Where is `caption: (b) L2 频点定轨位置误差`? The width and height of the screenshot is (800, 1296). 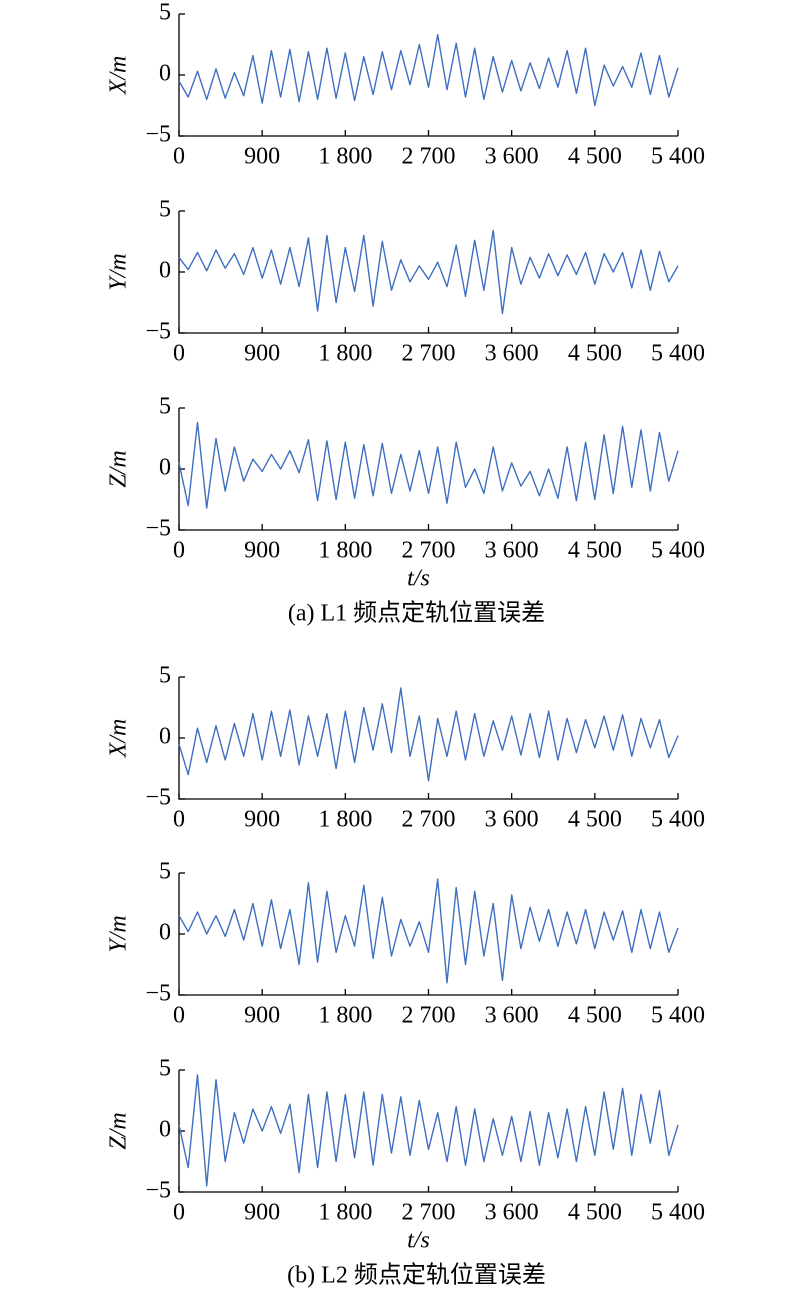 caption: (b) L2 频点定轨位置误差 is located at coordinates (416, 1275).